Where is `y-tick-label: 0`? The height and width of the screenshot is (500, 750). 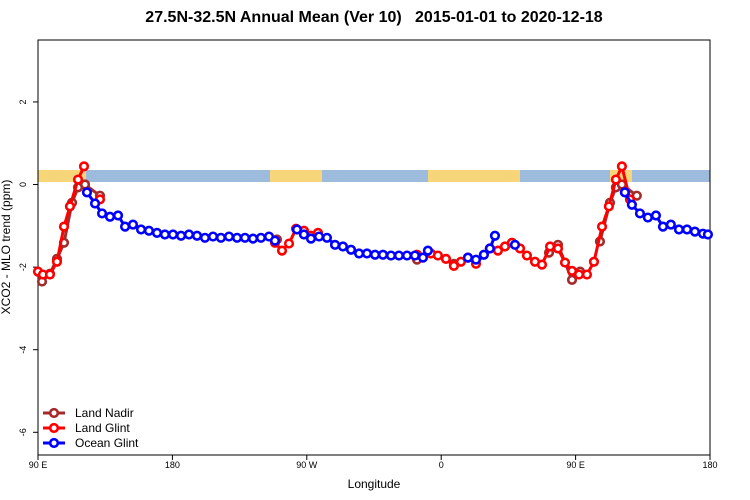
y-tick-label: 0 is located at coordinates (23, 184).